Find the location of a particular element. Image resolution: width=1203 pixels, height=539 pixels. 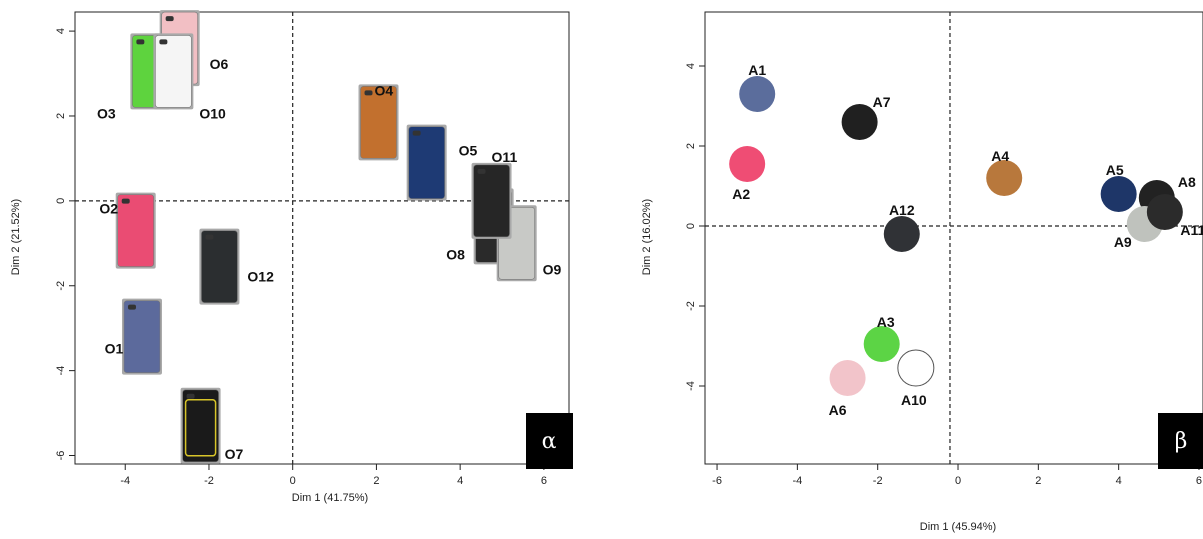

point-label: O5 is located at coordinates (468, 151).